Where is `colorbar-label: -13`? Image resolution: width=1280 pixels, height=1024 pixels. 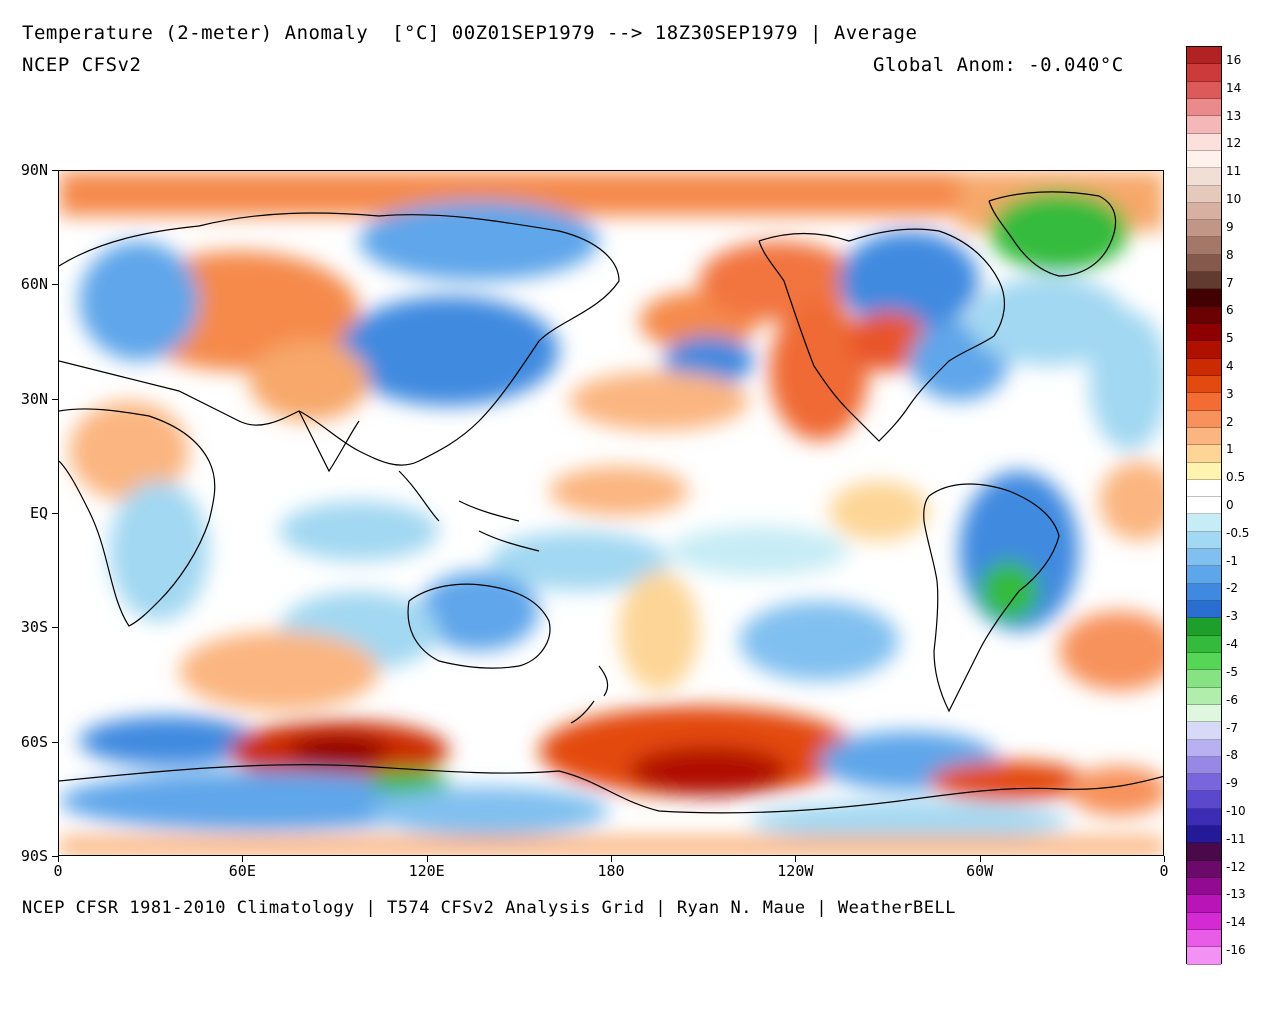
colorbar-label: -13 is located at coordinates (1236, 894).